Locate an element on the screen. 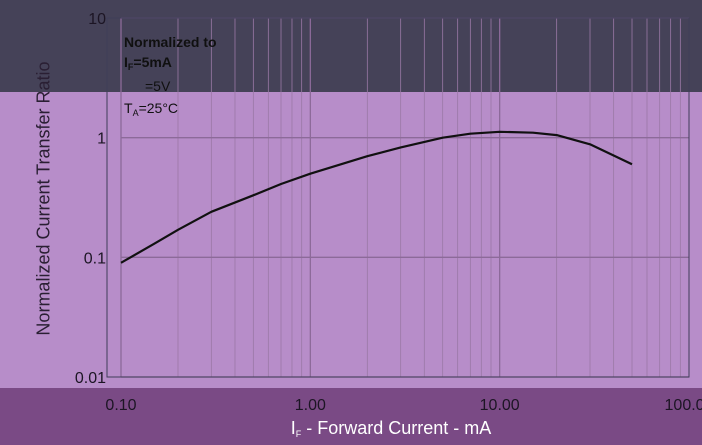 Image resolution: width=702 pixels, height=445 pixels. x-axis-title-symbol: I is located at coordinates (293, 428).